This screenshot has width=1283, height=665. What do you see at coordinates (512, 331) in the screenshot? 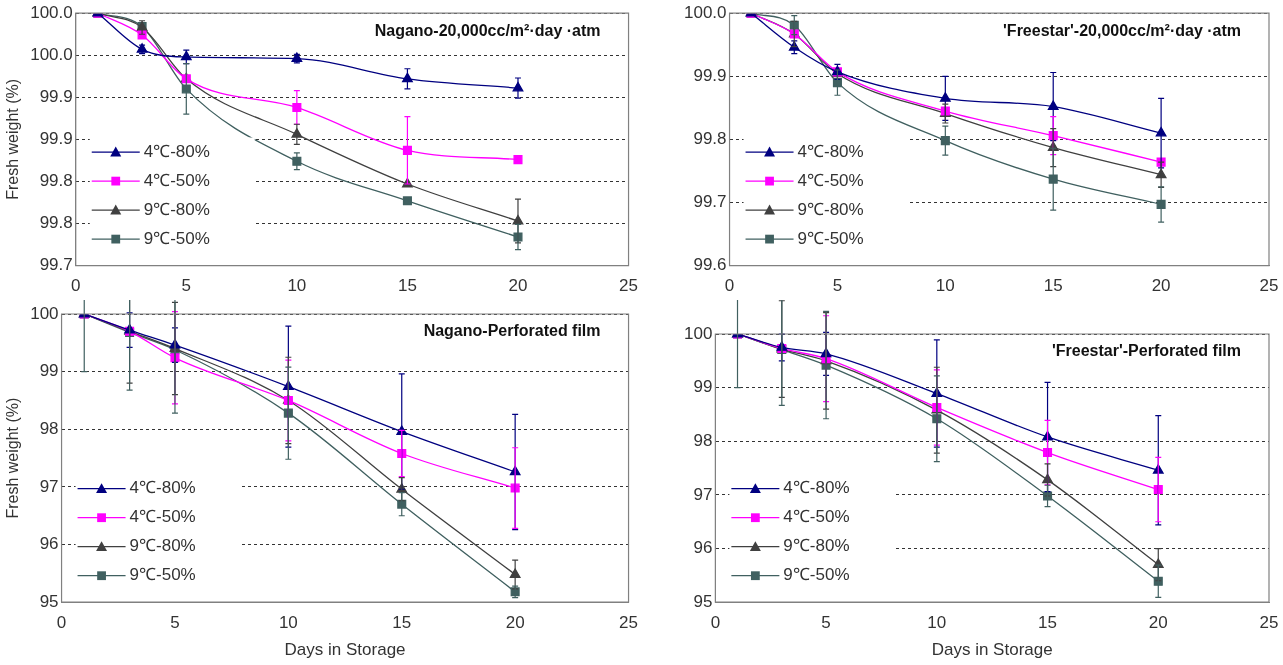
I see `text: Nagano-Perforated film` at bounding box center [512, 331].